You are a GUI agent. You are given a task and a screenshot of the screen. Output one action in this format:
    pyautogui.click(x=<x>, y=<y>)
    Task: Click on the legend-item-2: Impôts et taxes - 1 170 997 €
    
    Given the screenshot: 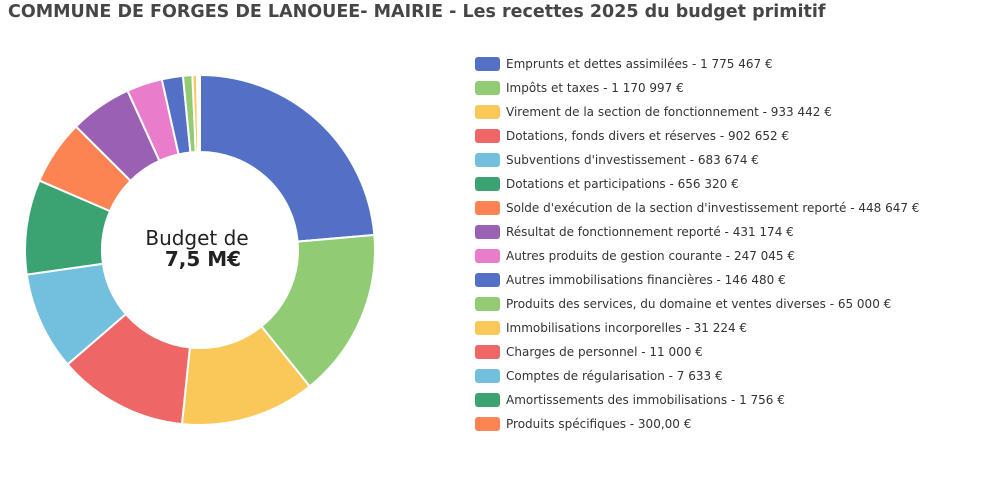 What is the action you would take?
    pyautogui.click(x=697, y=88)
    